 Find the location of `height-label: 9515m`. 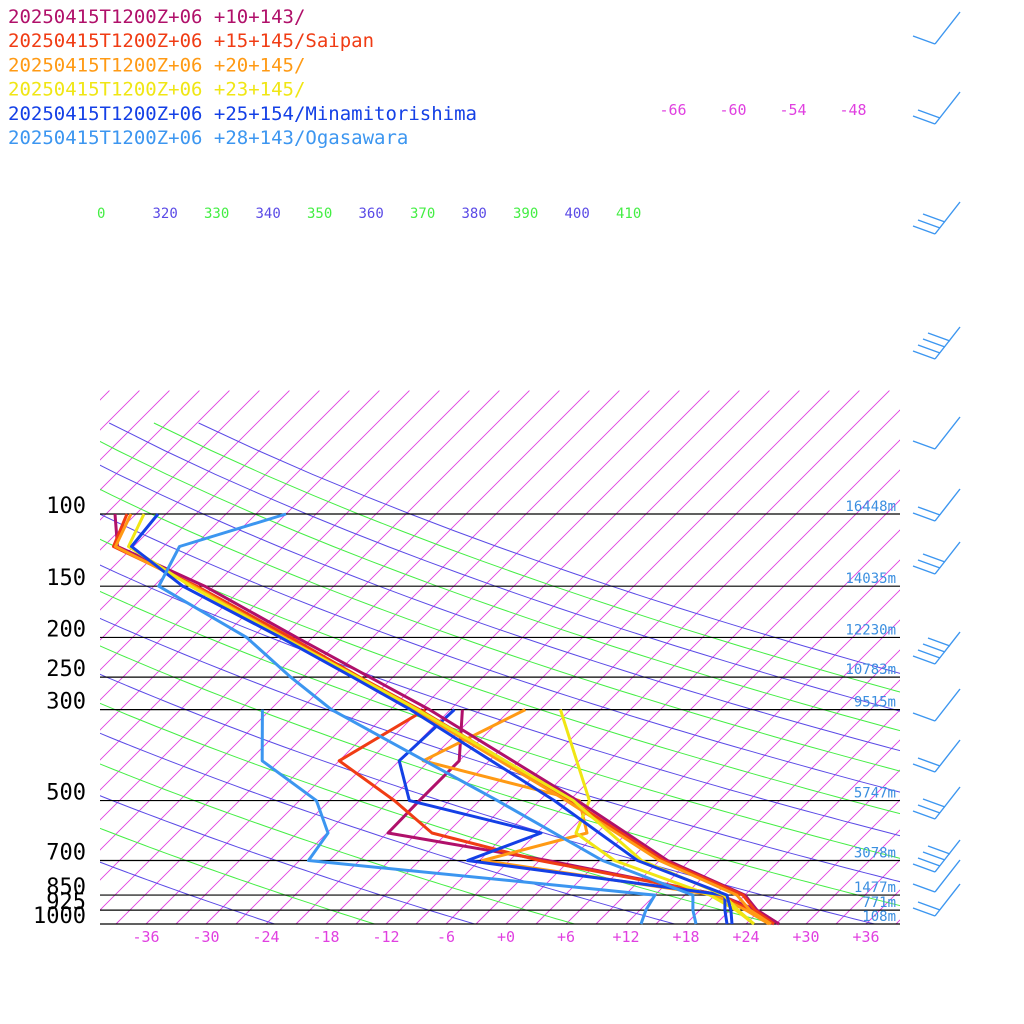

height-label: 9515m is located at coordinates (875, 703).